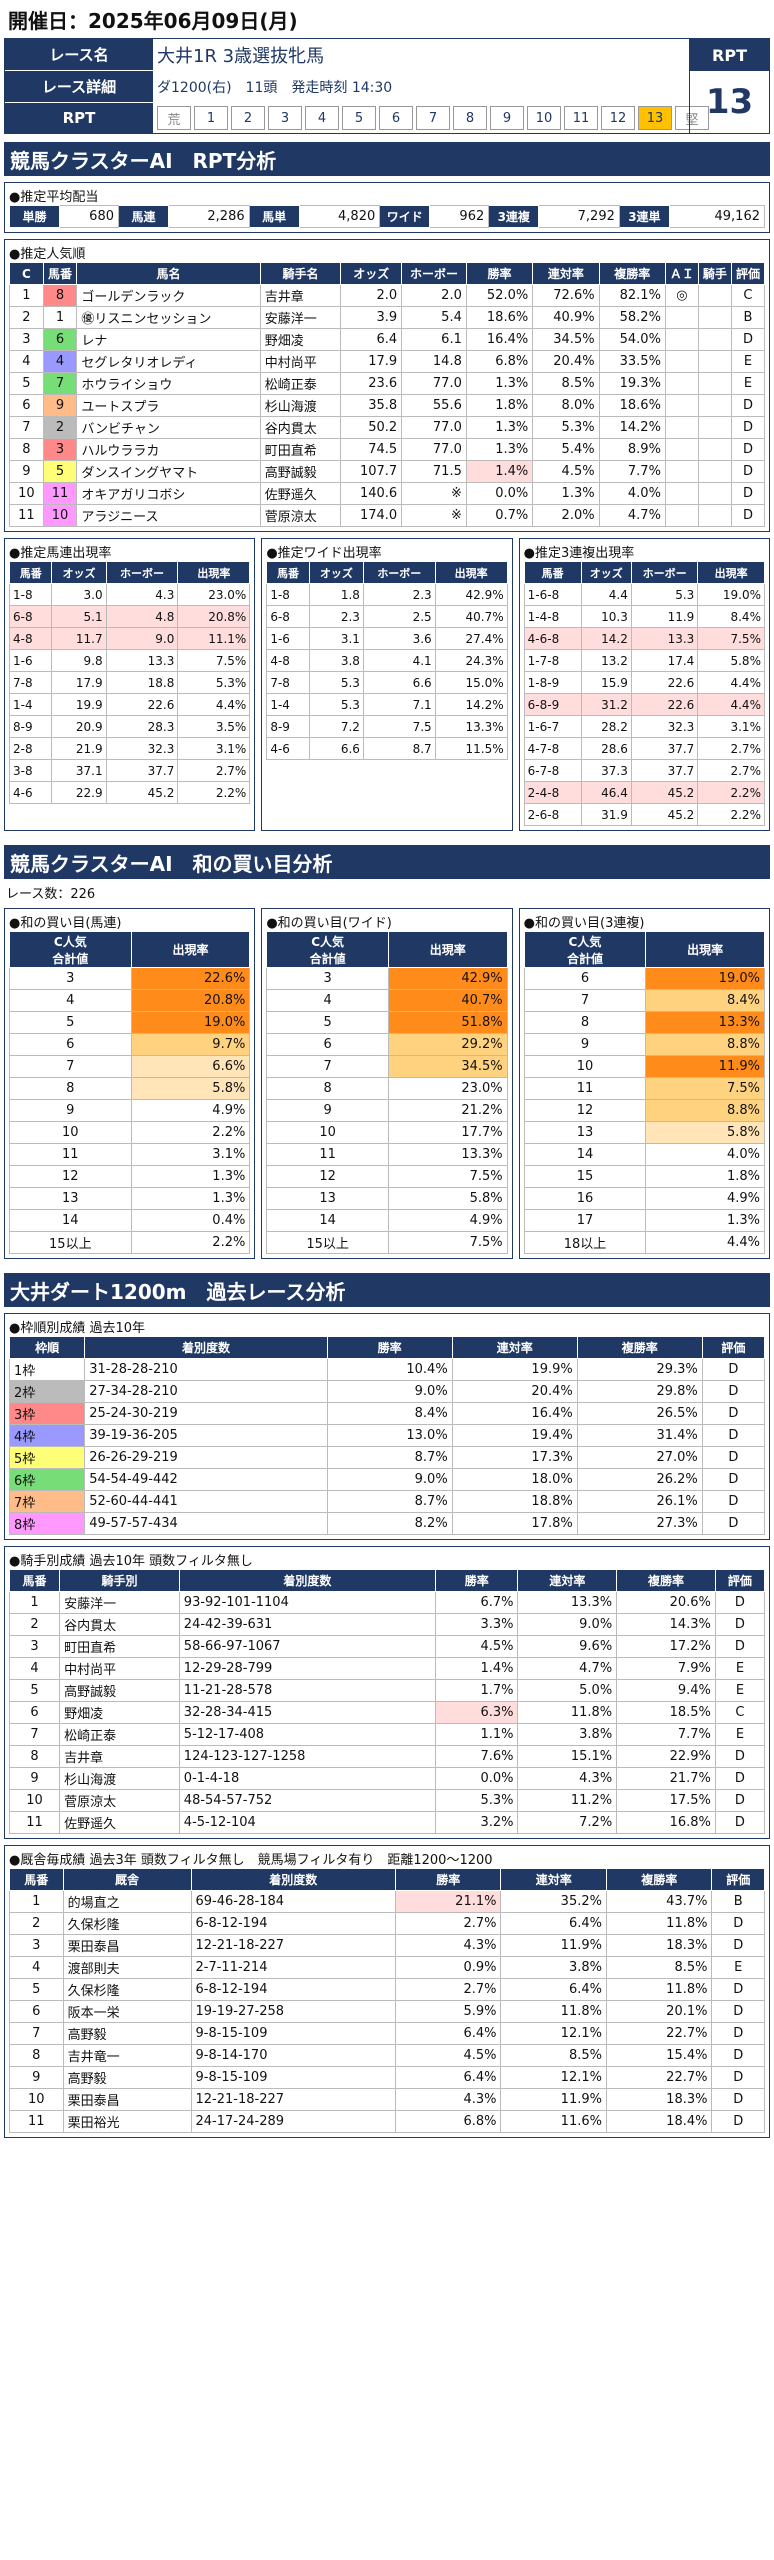 The height and width of the screenshot is (2560, 774). I want to click on table-cell: 54.0%, so click(632, 339).